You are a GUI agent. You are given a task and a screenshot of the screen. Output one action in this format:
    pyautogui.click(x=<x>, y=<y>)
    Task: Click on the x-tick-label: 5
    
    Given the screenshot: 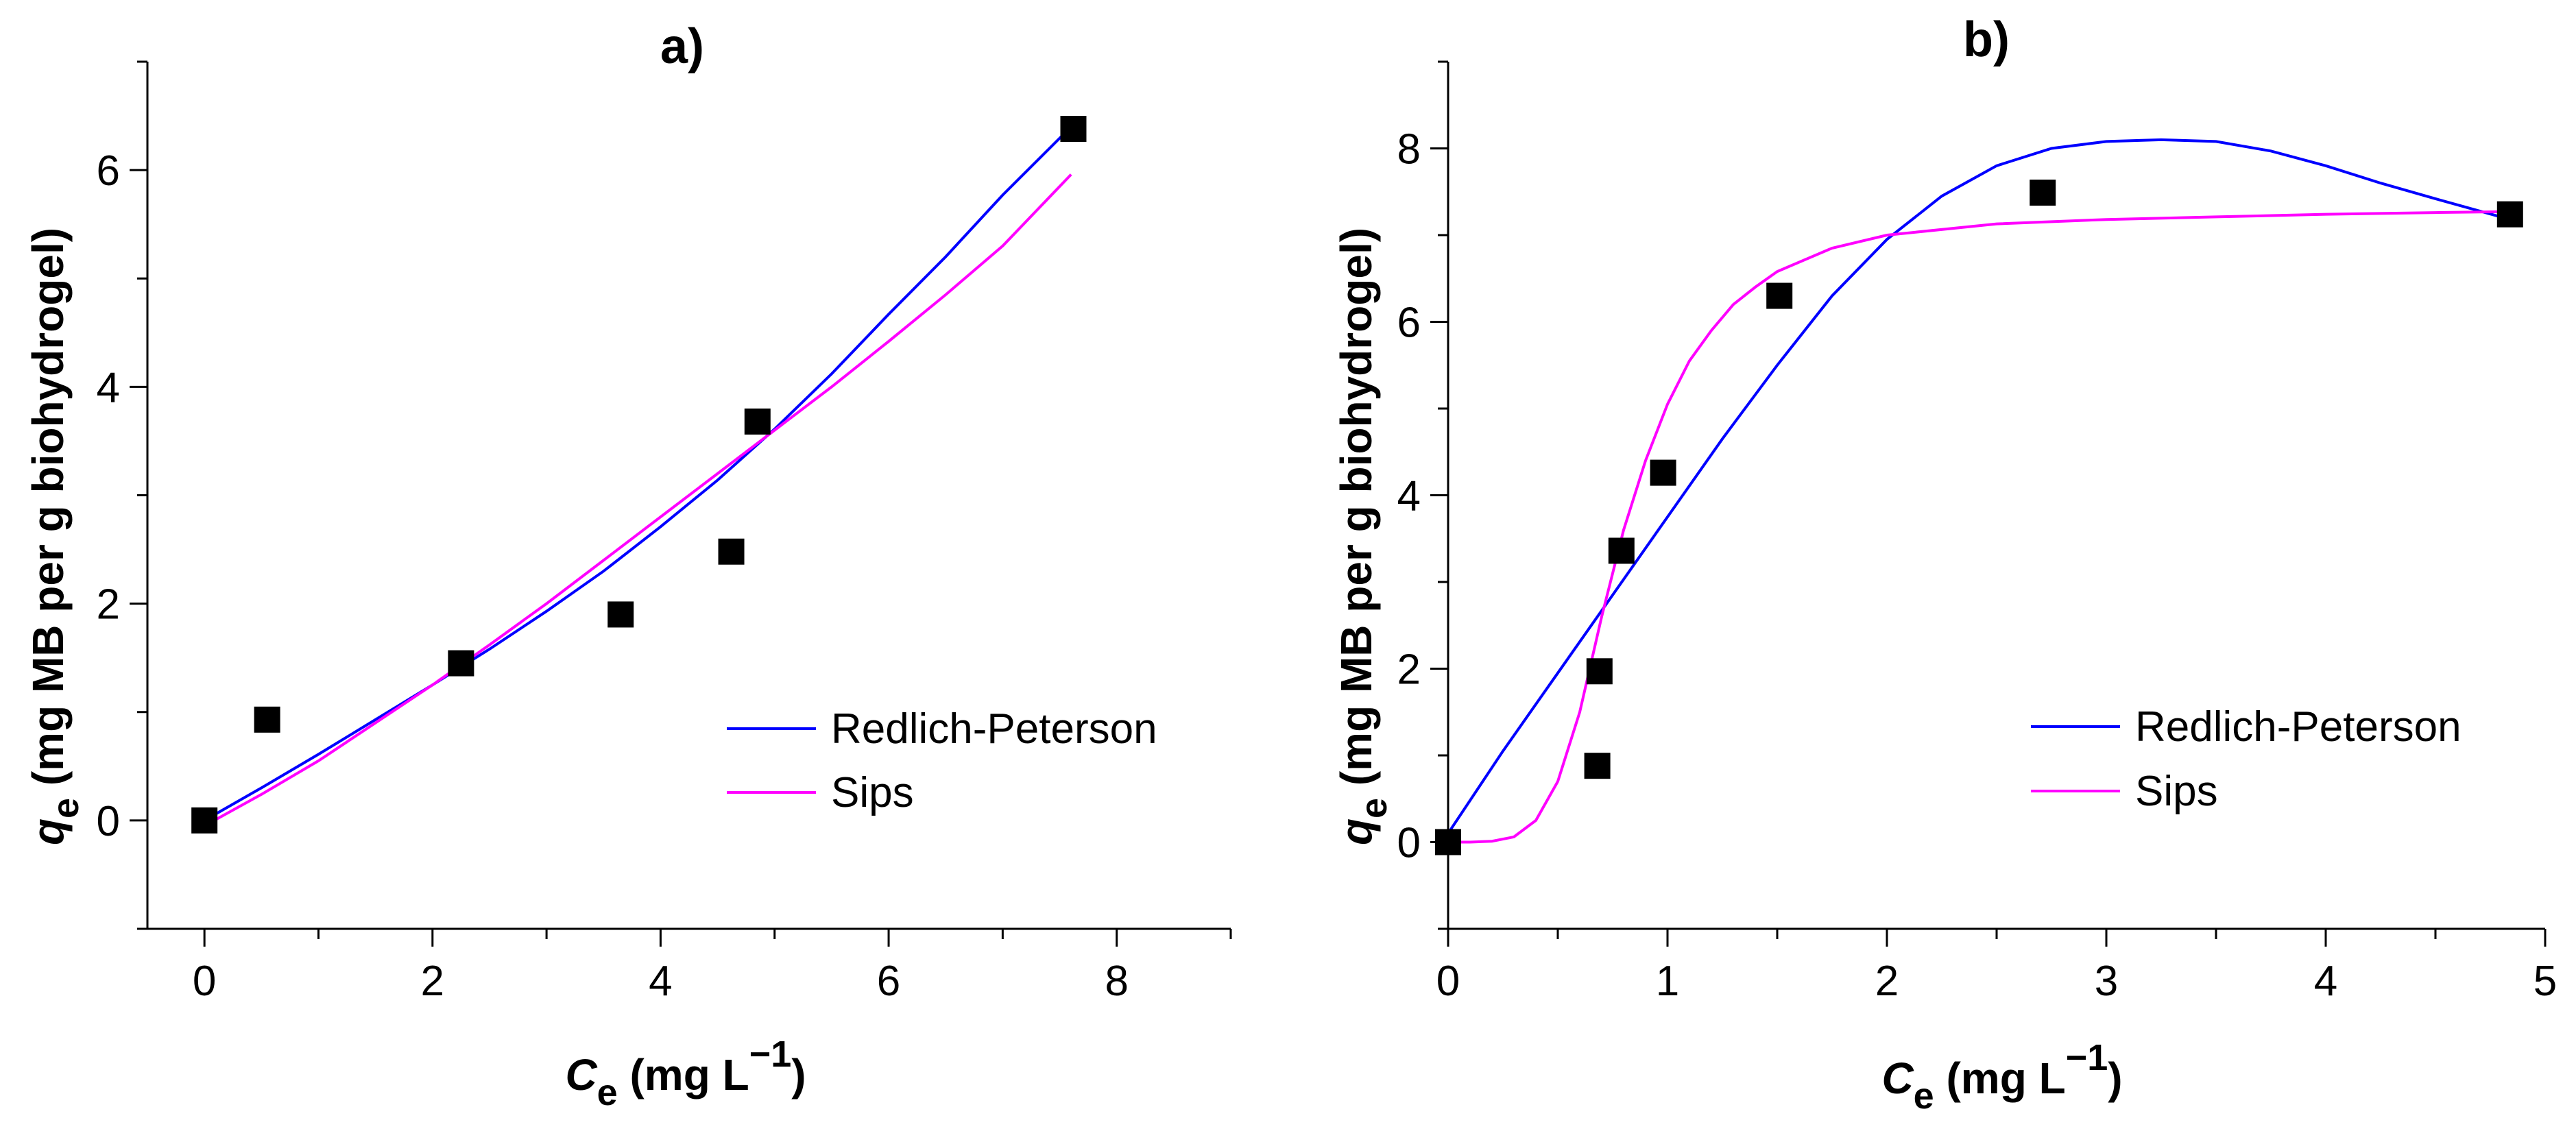 What is the action you would take?
    pyautogui.click(x=2545, y=981)
    